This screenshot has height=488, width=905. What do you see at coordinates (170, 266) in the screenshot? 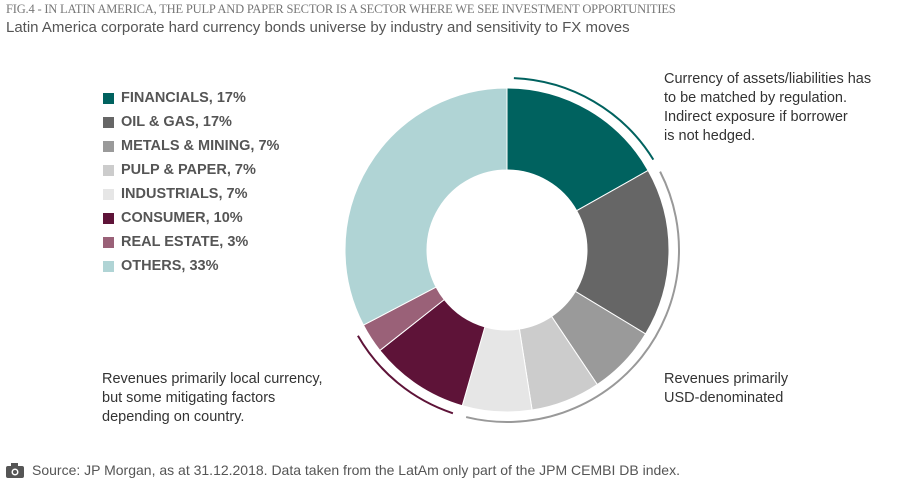
I see `legend-label: OTHERS, 33%` at bounding box center [170, 266].